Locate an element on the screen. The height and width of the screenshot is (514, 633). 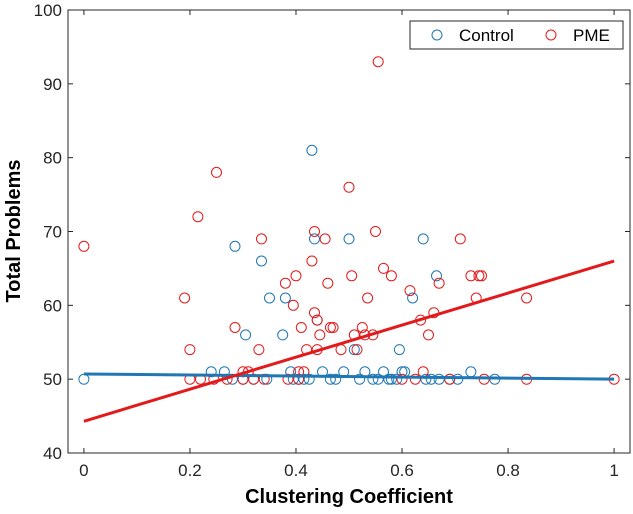
x-tick-label: 0 is located at coordinates (83, 470).